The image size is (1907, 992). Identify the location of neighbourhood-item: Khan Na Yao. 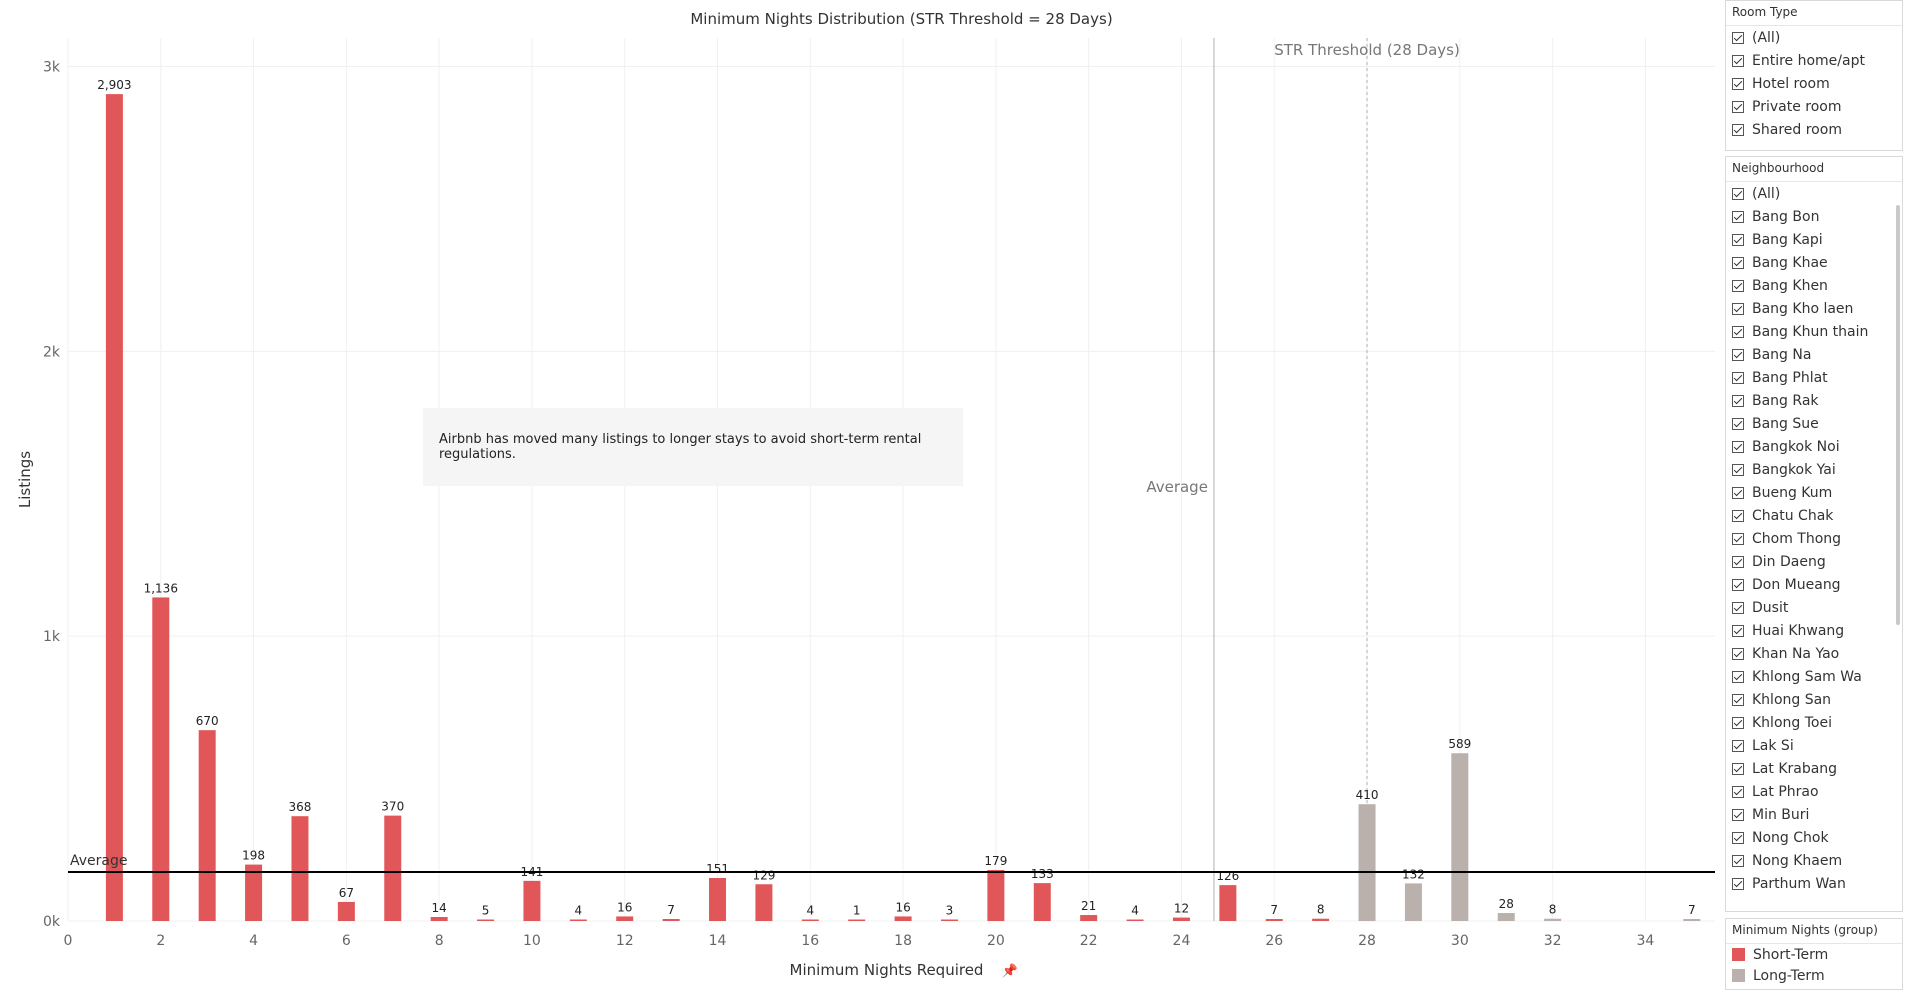
(1814, 653).